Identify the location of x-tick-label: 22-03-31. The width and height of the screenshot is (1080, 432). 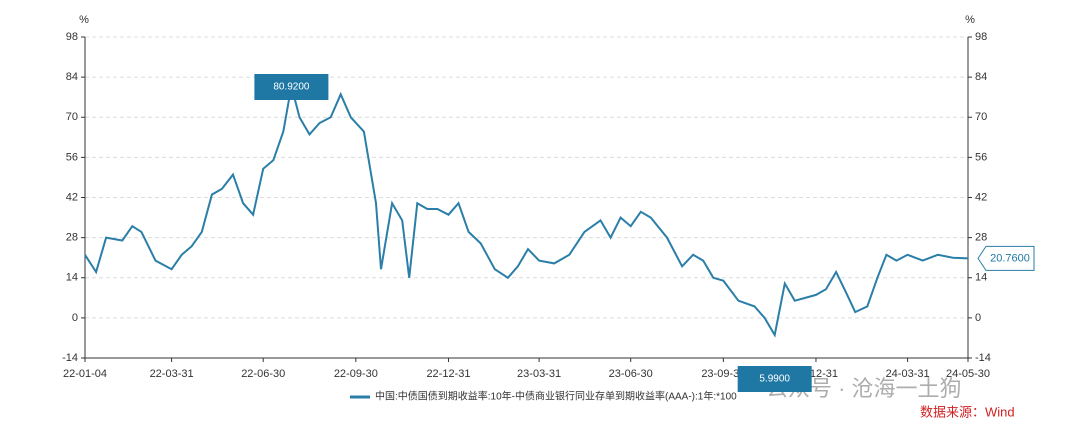
(172, 374).